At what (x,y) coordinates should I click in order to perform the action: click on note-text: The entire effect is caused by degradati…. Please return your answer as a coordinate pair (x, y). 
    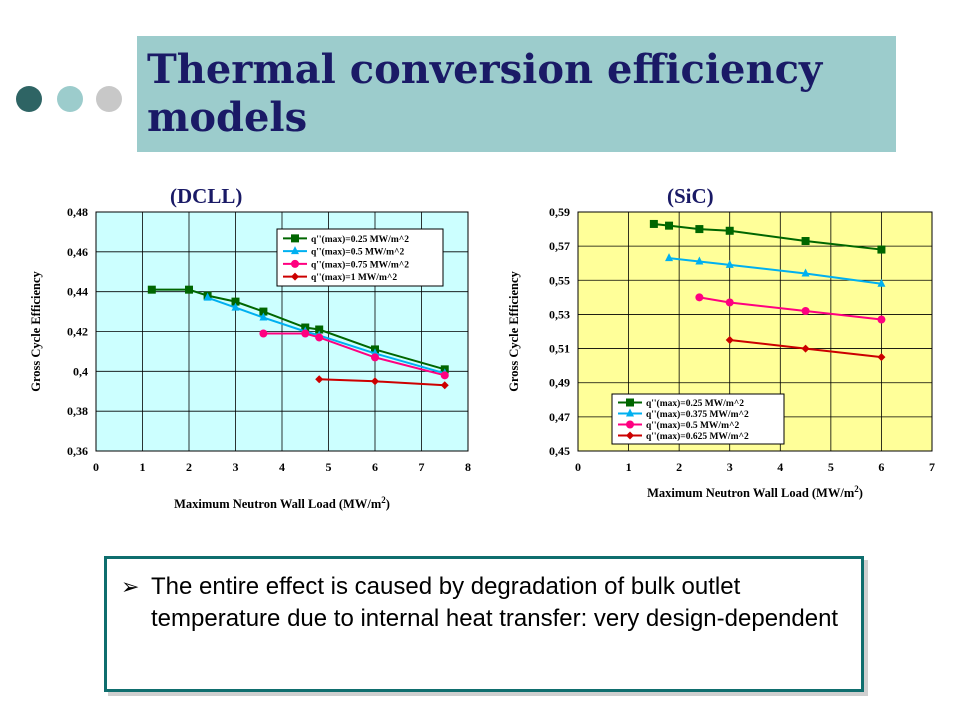
    Looking at the image, I should click on (495, 602).